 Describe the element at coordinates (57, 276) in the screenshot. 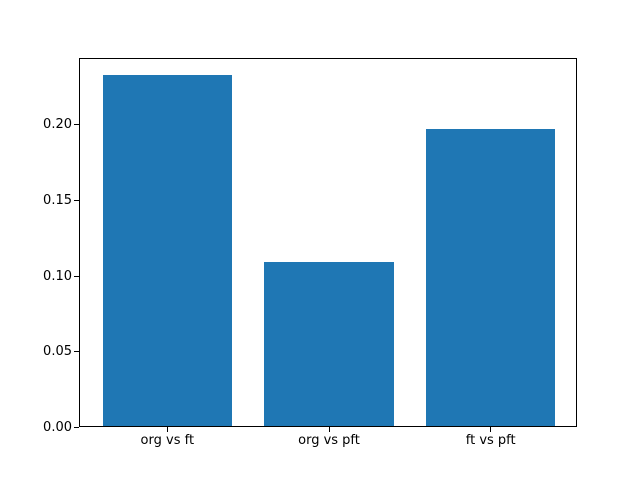

I see `y-tick-label: 0.10` at that location.